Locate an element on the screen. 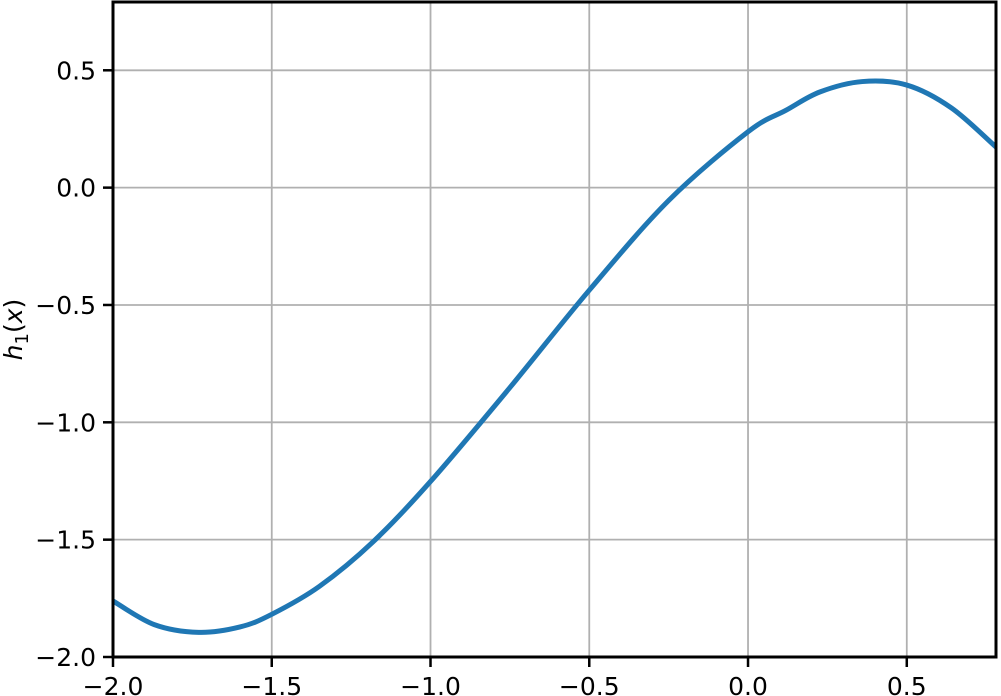 This screenshot has height=696, width=1001. y-axis-label: h1(x) is located at coordinates (16, 330).